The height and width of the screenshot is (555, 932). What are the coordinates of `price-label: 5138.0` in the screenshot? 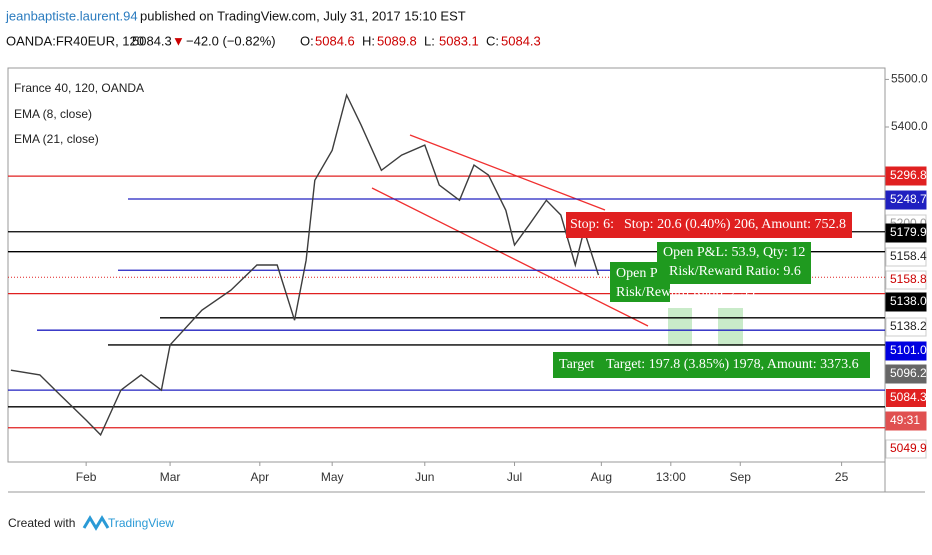 It's located at (908, 301).